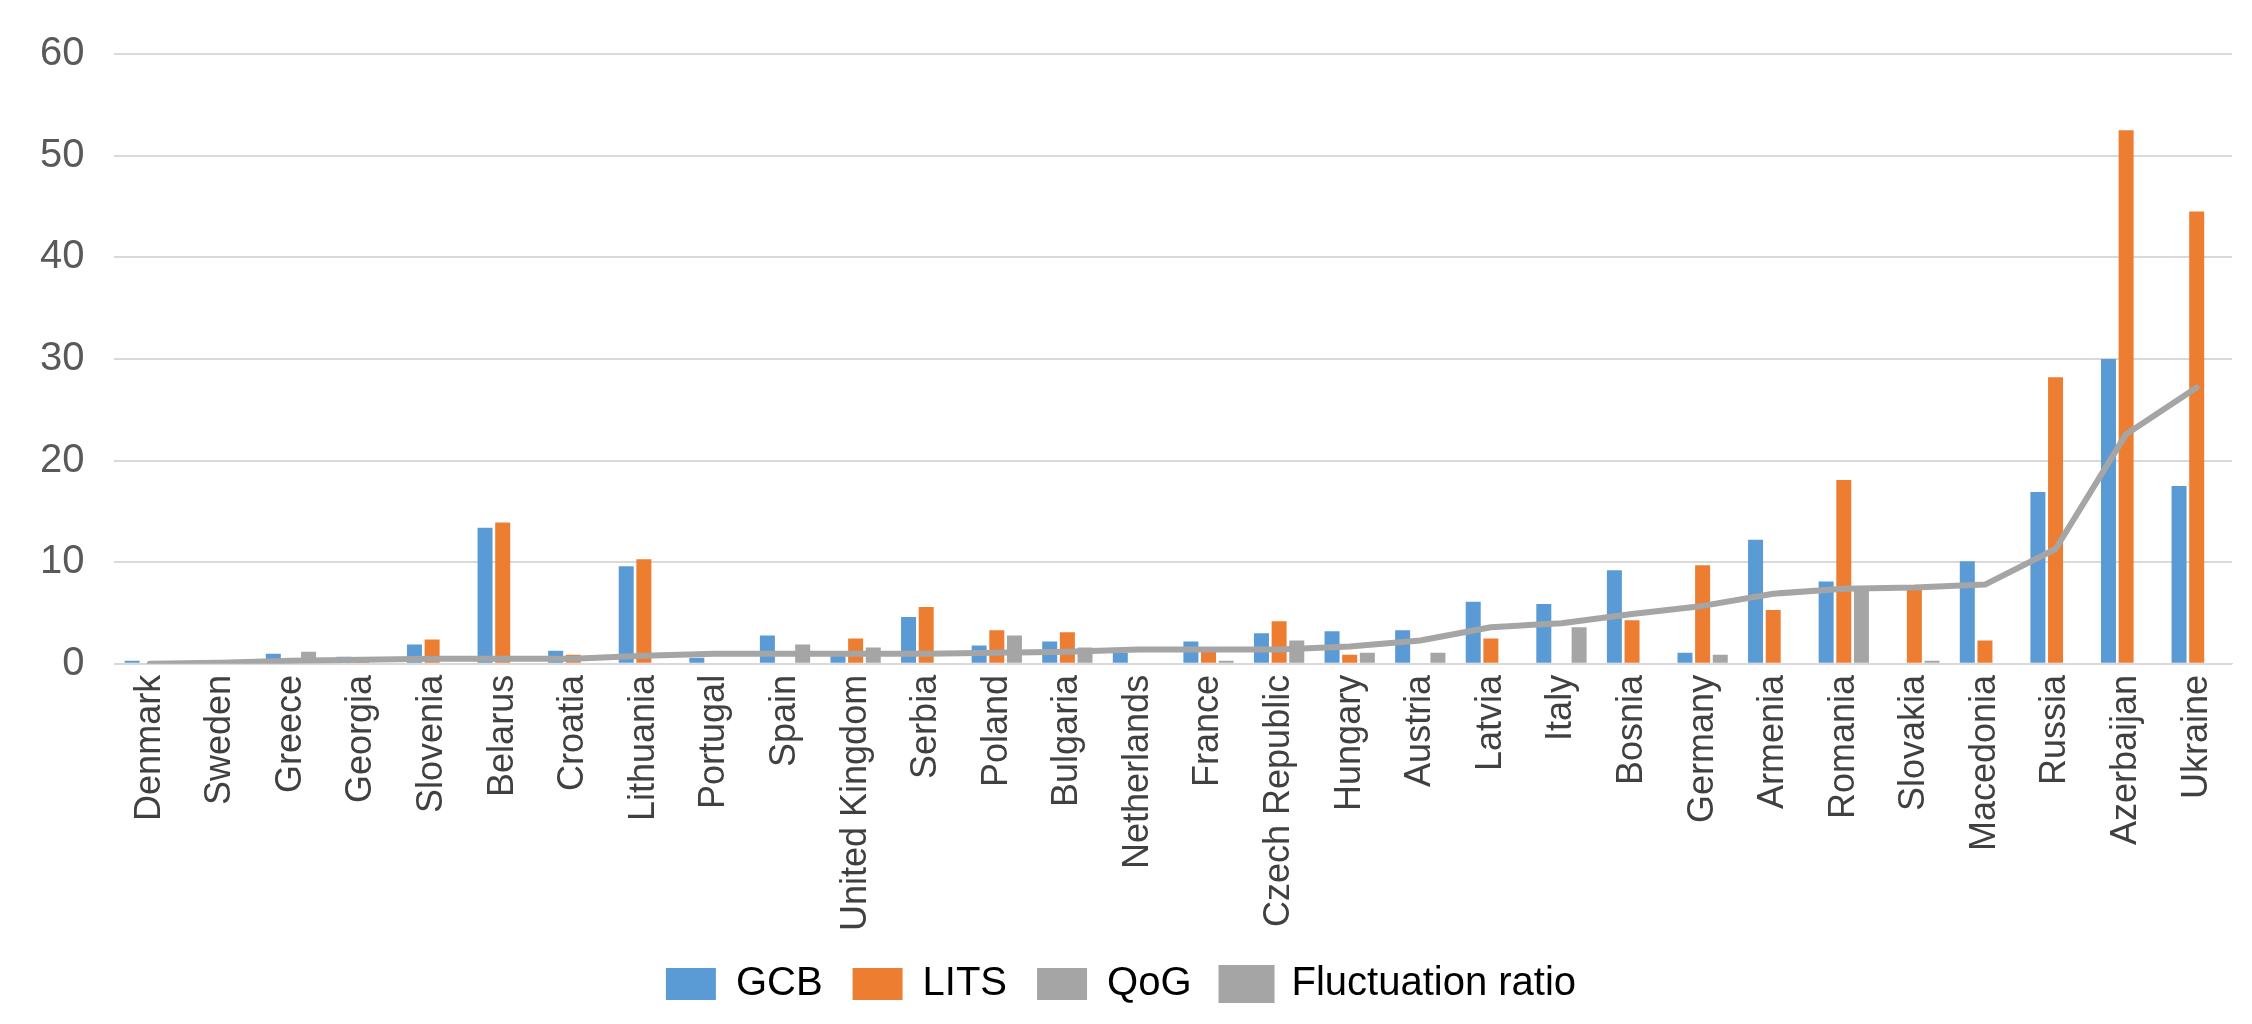 The width and height of the screenshot is (2252, 1024). Describe the element at coordinates (1277, 800) in the screenshot. I see `x-tick-label: Czech Republic` at that location.